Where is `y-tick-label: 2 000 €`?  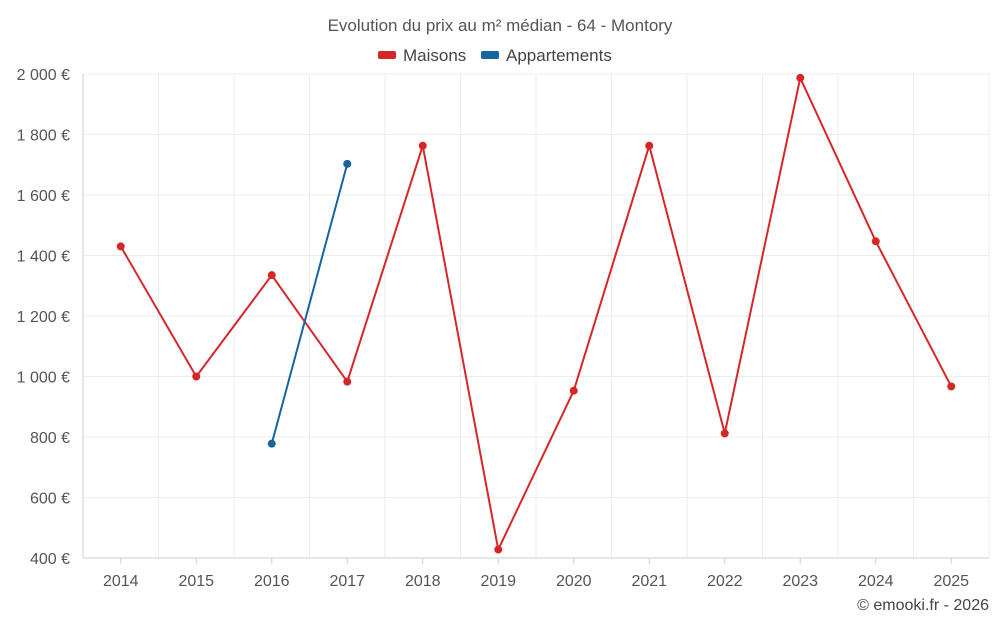 y-tick-label: 2 000 € is located at coordinates (43, 75).